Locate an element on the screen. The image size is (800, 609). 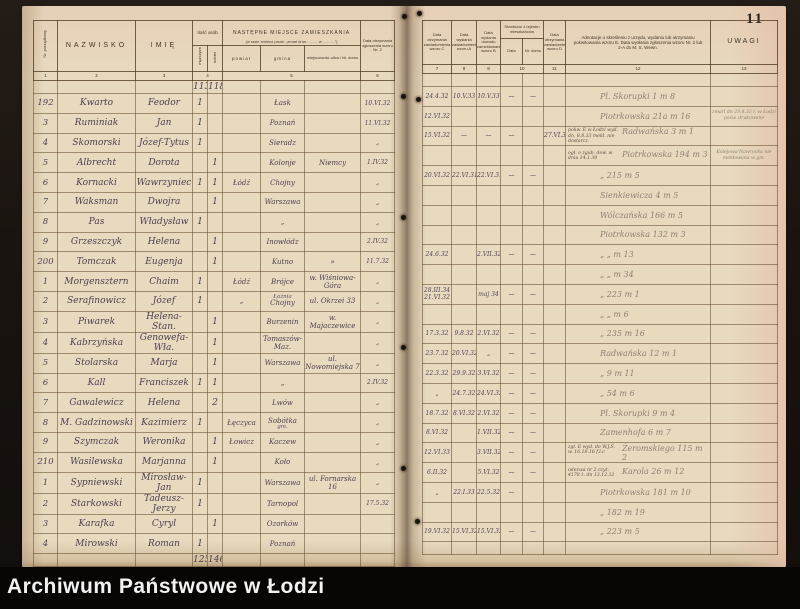
cell-adnotacje: „ 235 m 16 is located at coordinates (638, 334).